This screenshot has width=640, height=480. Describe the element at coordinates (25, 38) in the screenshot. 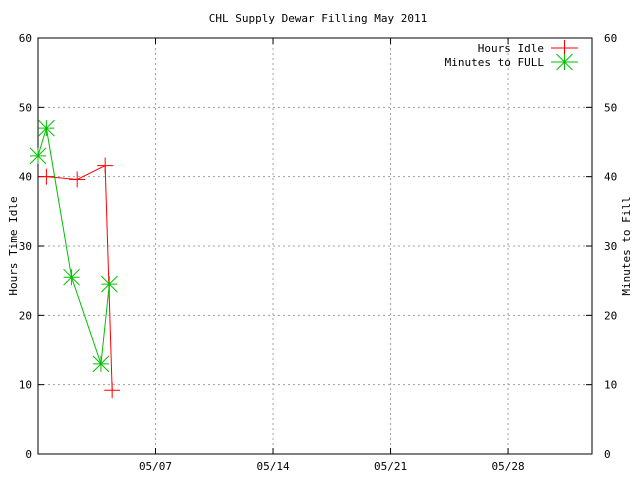

I see `y-tick-label: 60` at that location.